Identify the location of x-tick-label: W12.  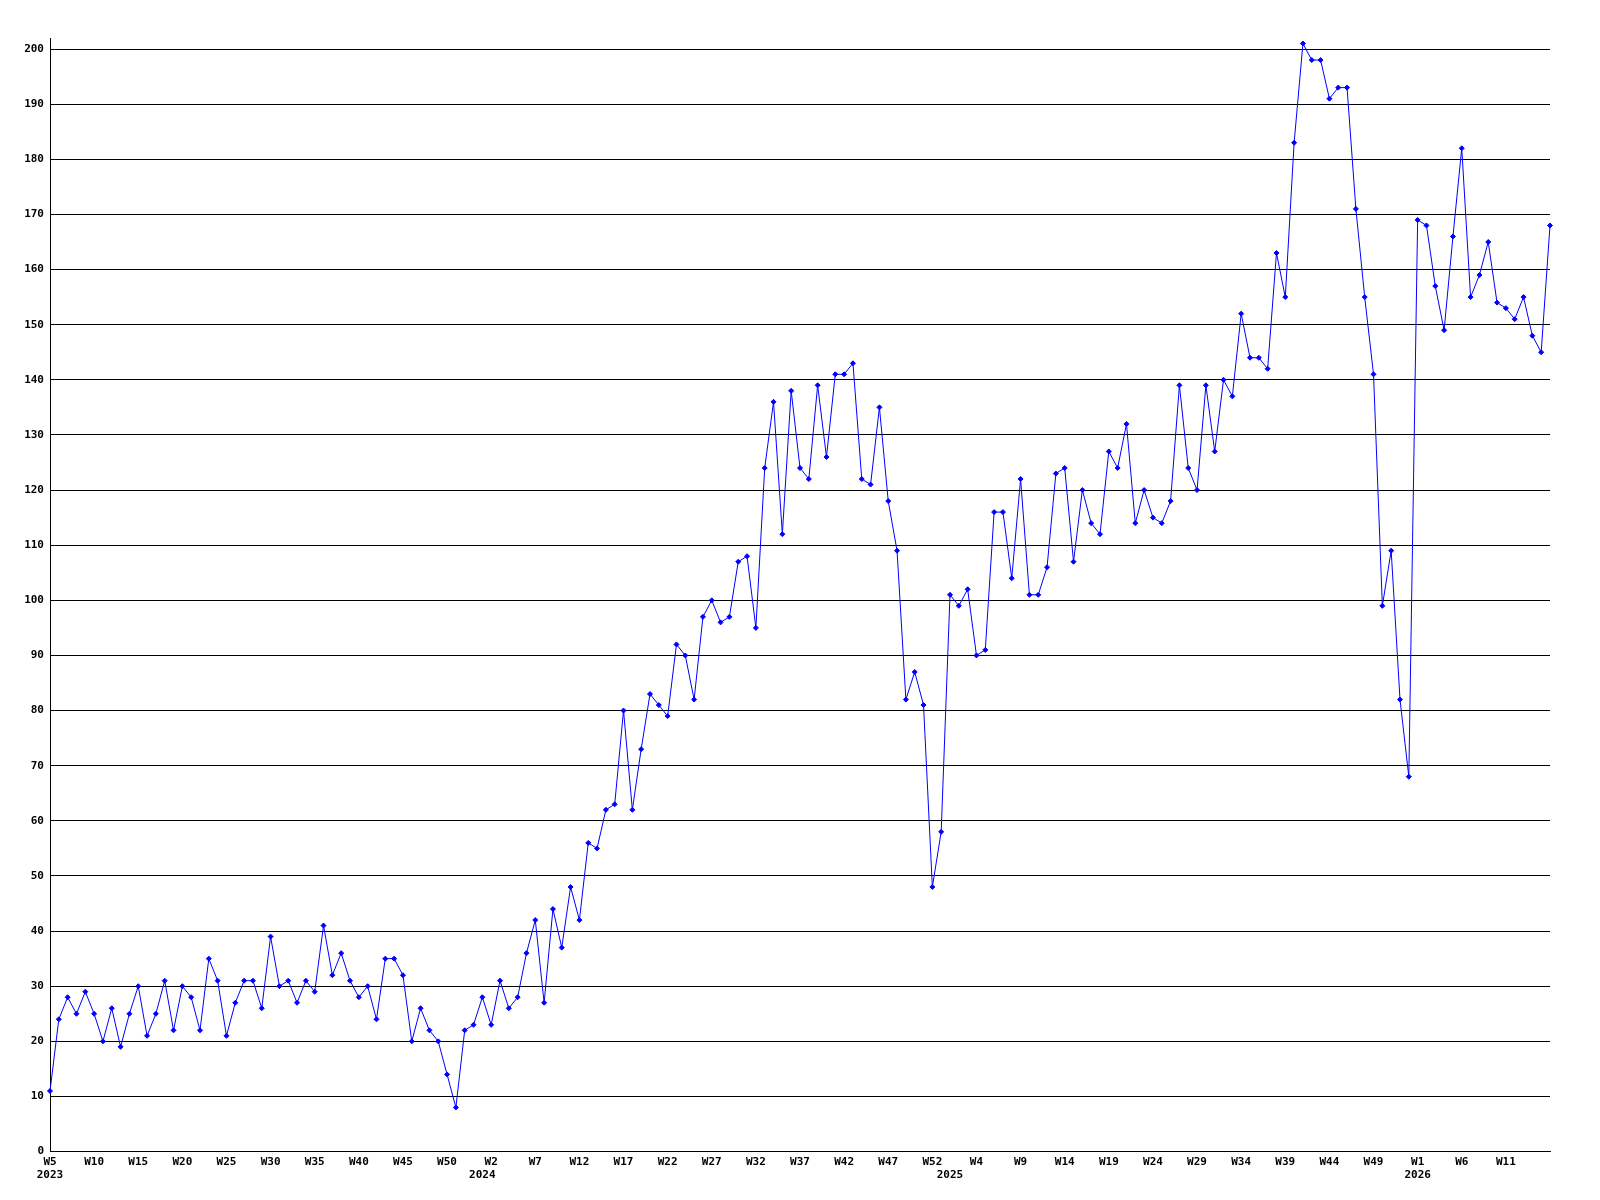
(579, 1162).